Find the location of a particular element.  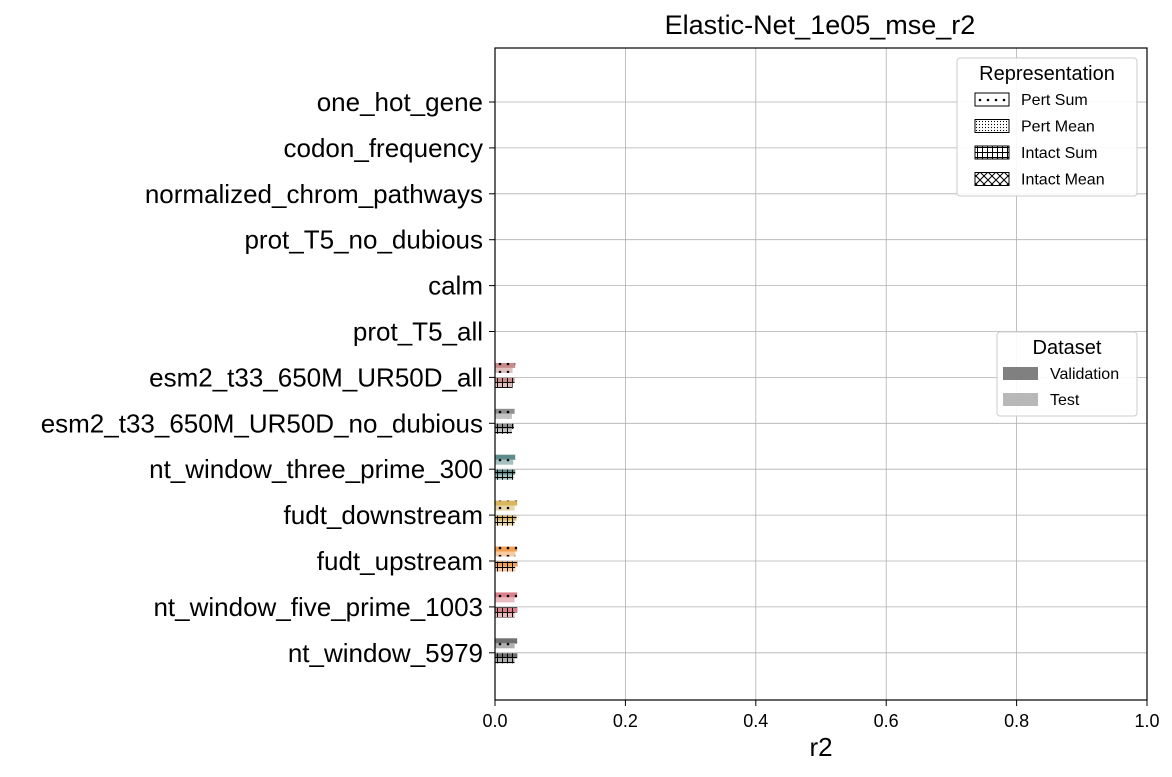

legend-dataset: Dataset Validation Test is located at coordinates (1067, 374).